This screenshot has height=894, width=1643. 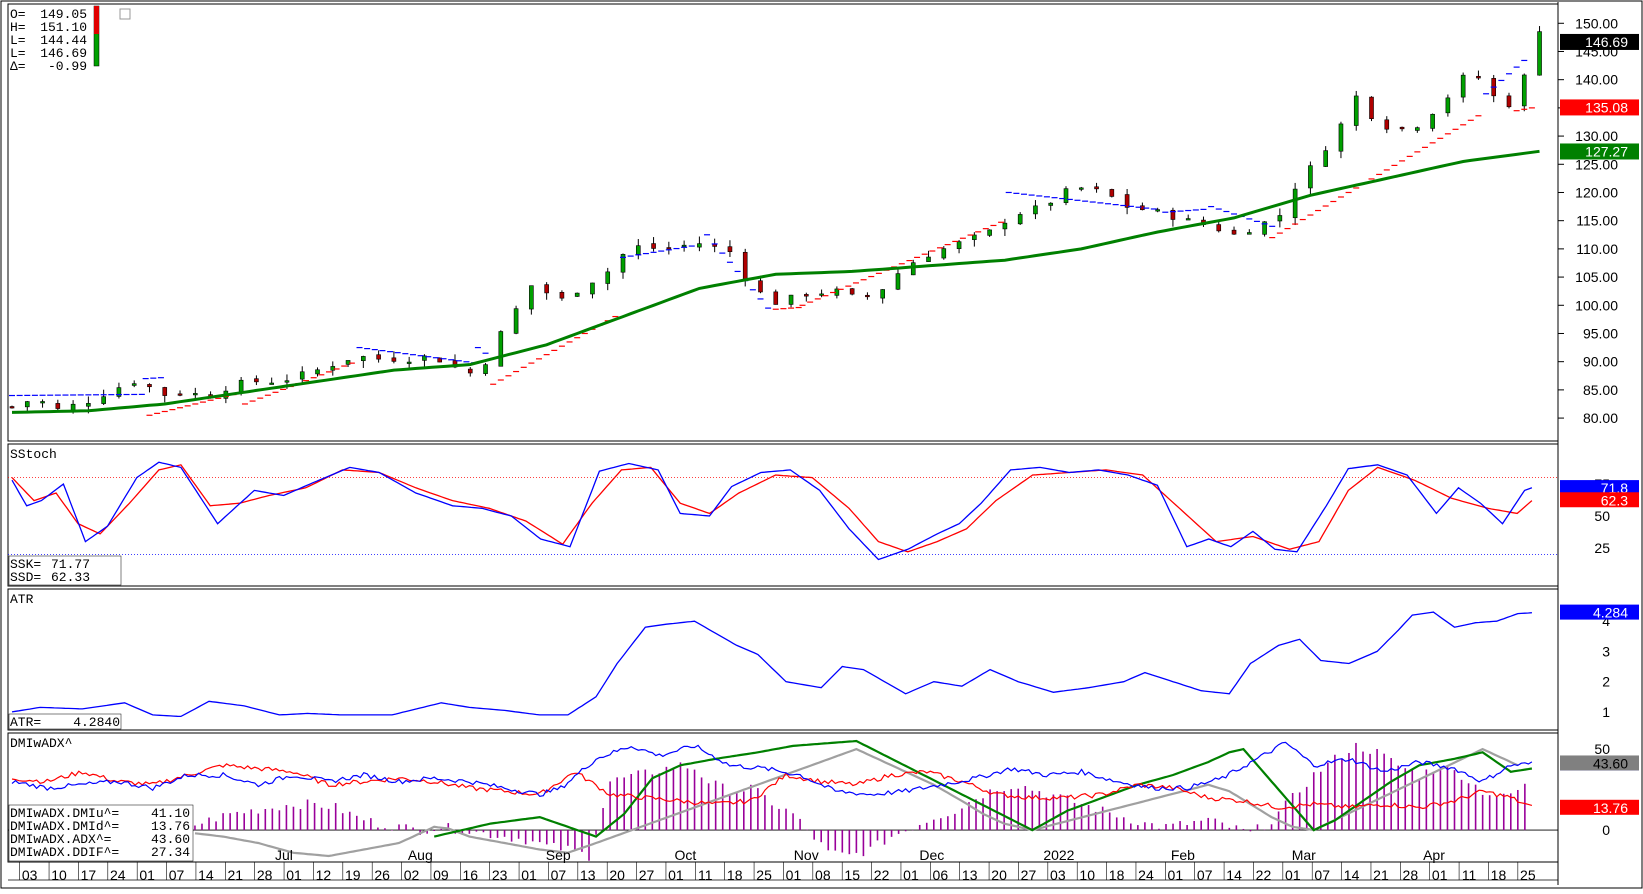 What do you see at coordinates (772, 786) in the screenshot?
I see `dmi-down-line` at bounding box center [772, 786].